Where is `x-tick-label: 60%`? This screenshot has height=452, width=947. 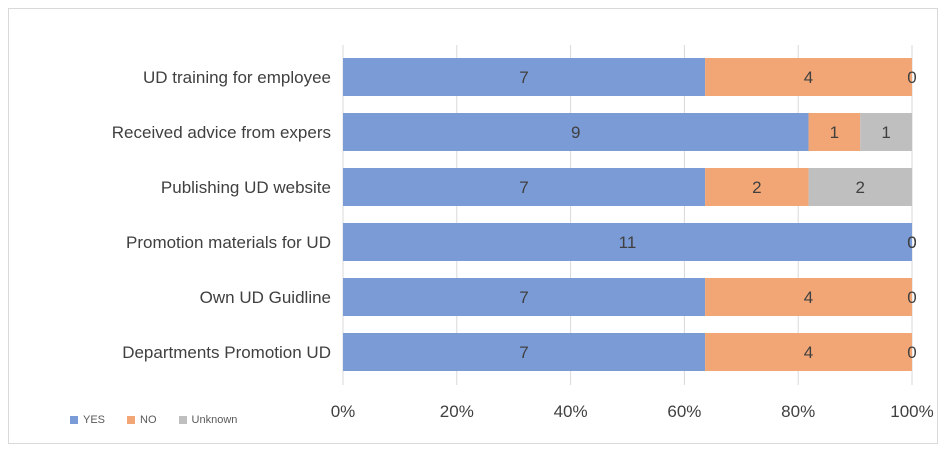
x-tick-label: 60% is located at coordinates (684, 411).